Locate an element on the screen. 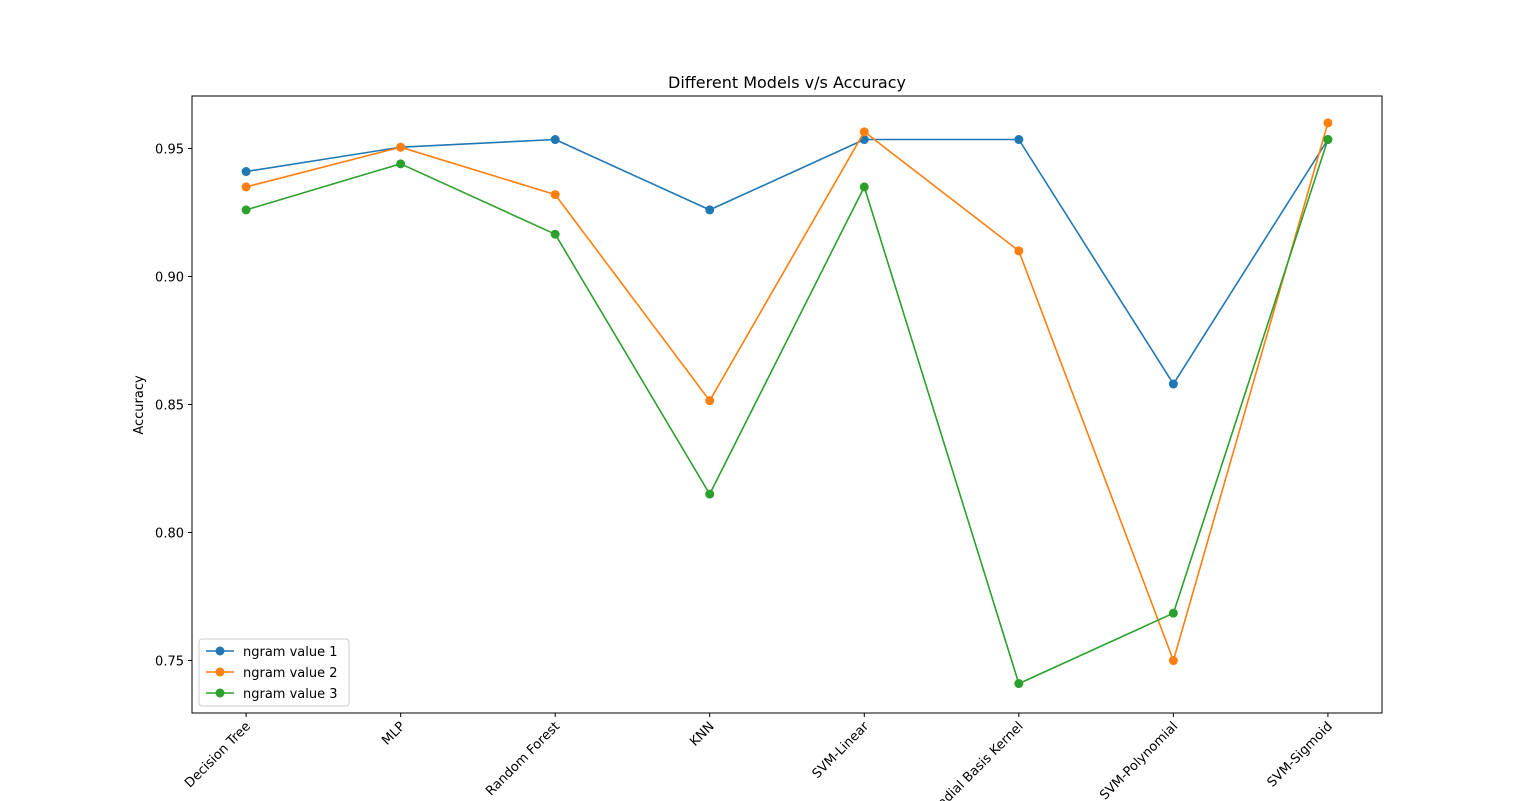 Image resolution: width=1536 pixels, height=801 pixels. legend-box is located at coordinates (274, 672).